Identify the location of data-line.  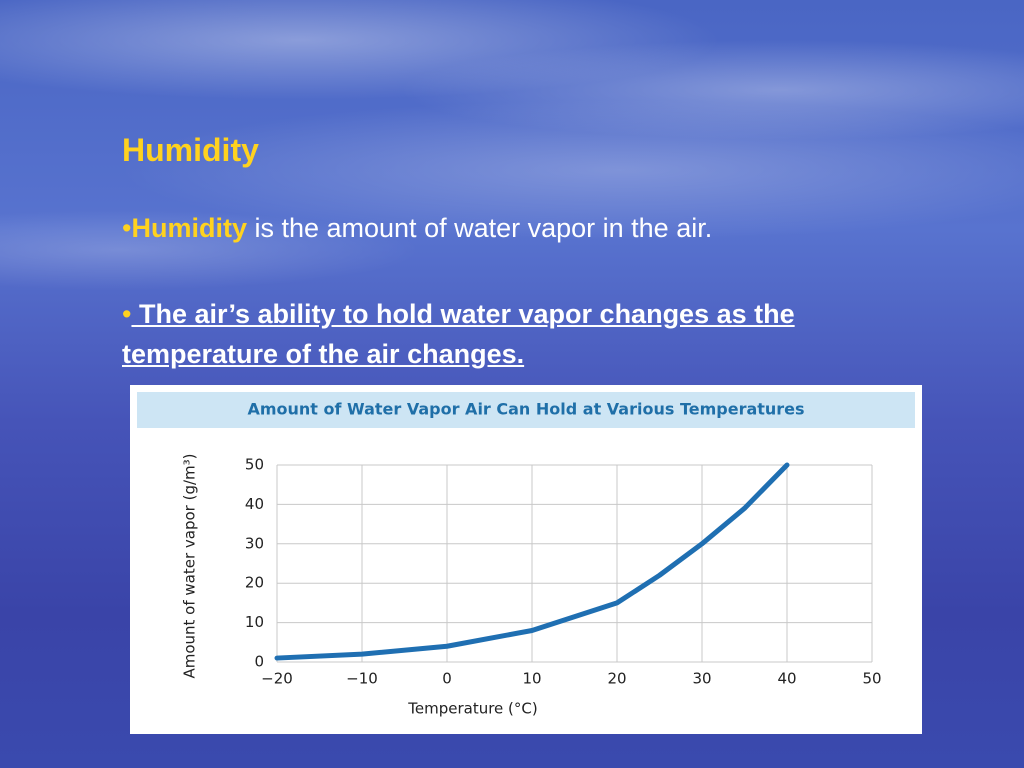
(532, 561).